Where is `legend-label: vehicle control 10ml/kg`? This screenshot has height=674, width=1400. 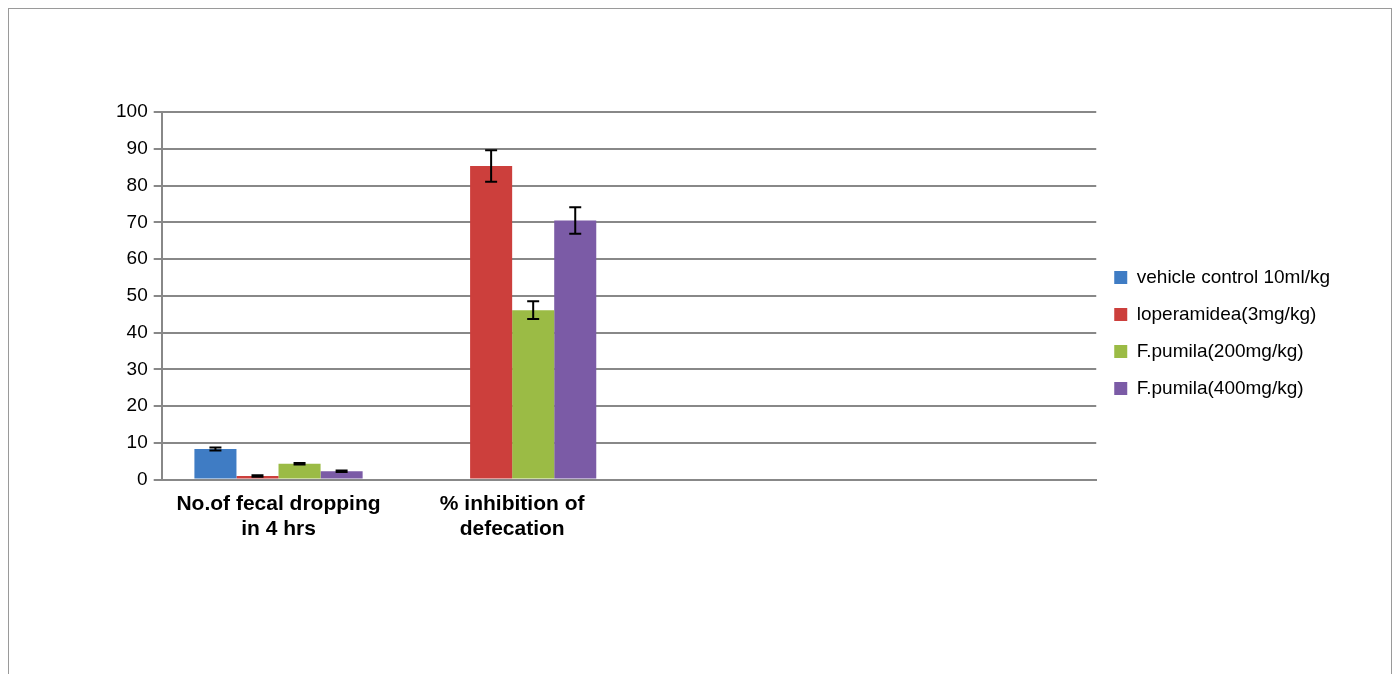
legend-label: vehicle control 10ml/kg is located at coordinates (1233, 276).